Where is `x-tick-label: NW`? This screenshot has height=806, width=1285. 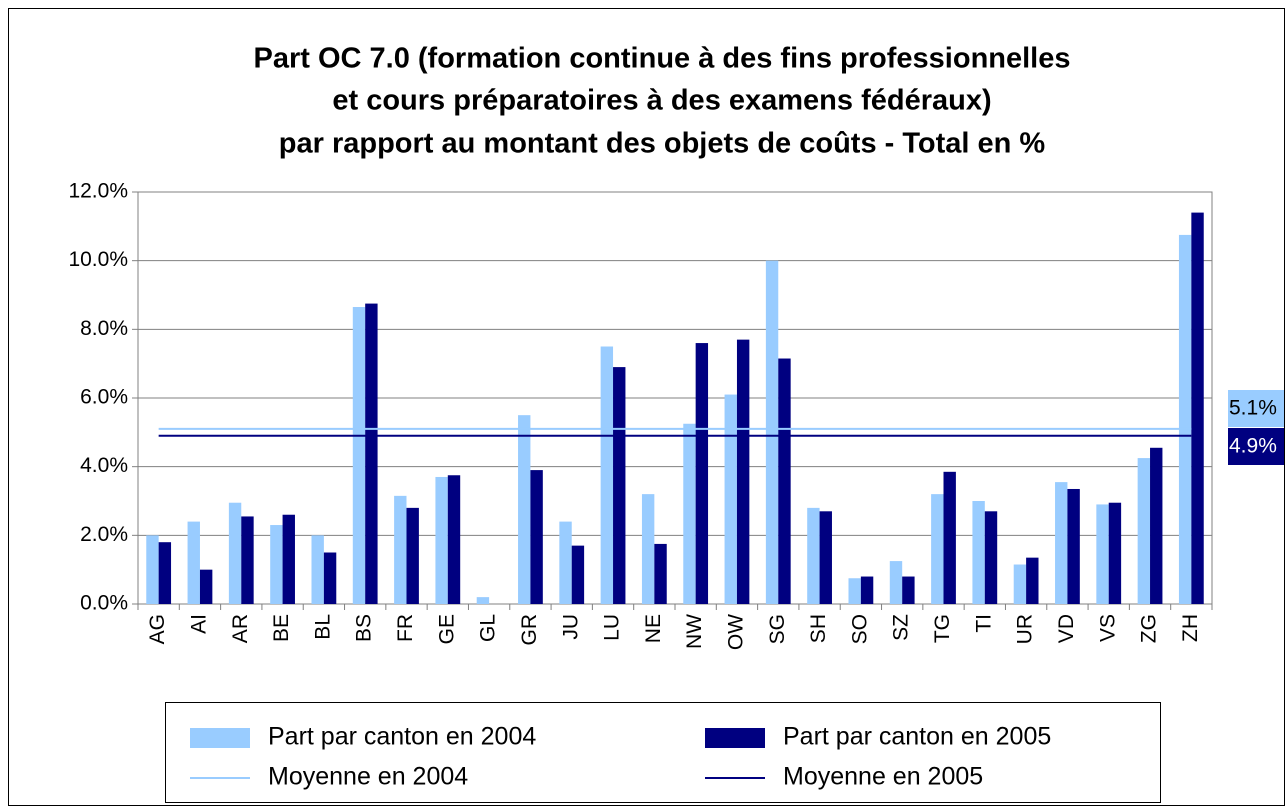 x-tick-label: NW is located at coordinates (694, 631).